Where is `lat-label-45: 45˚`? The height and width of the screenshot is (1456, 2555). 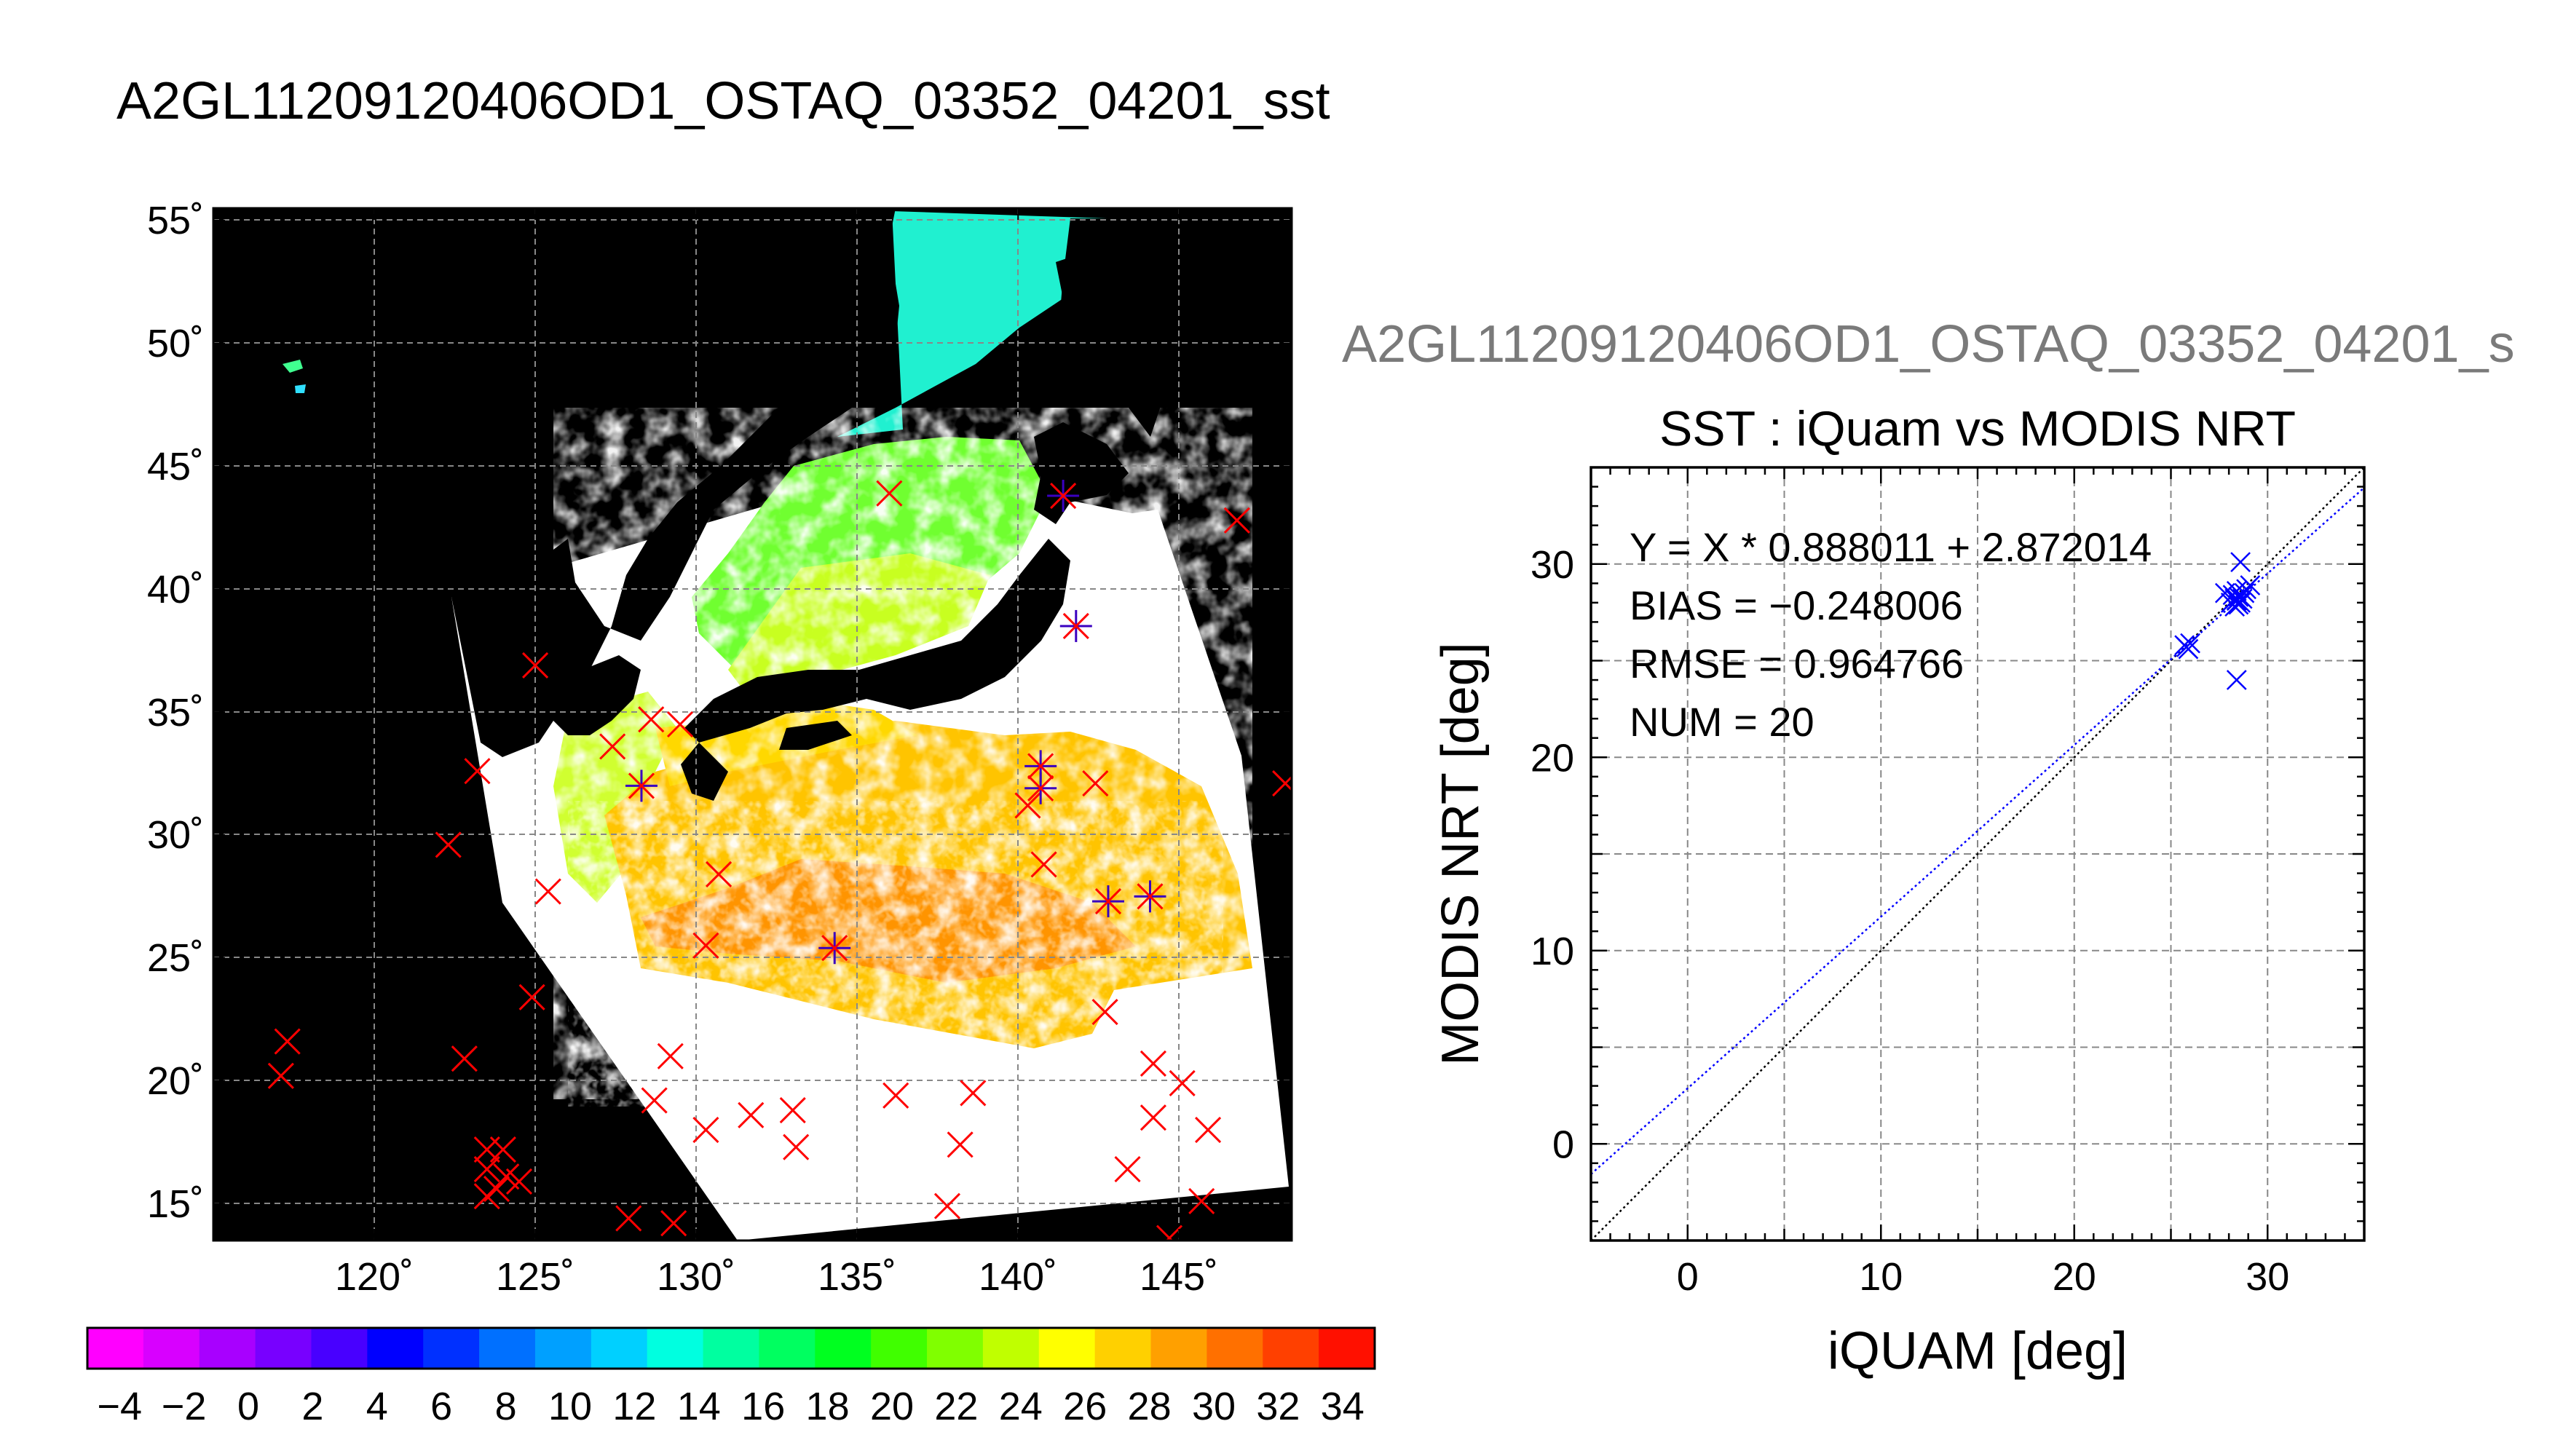 lat-label-45: 45˚ is located at coordinates (175, 466).